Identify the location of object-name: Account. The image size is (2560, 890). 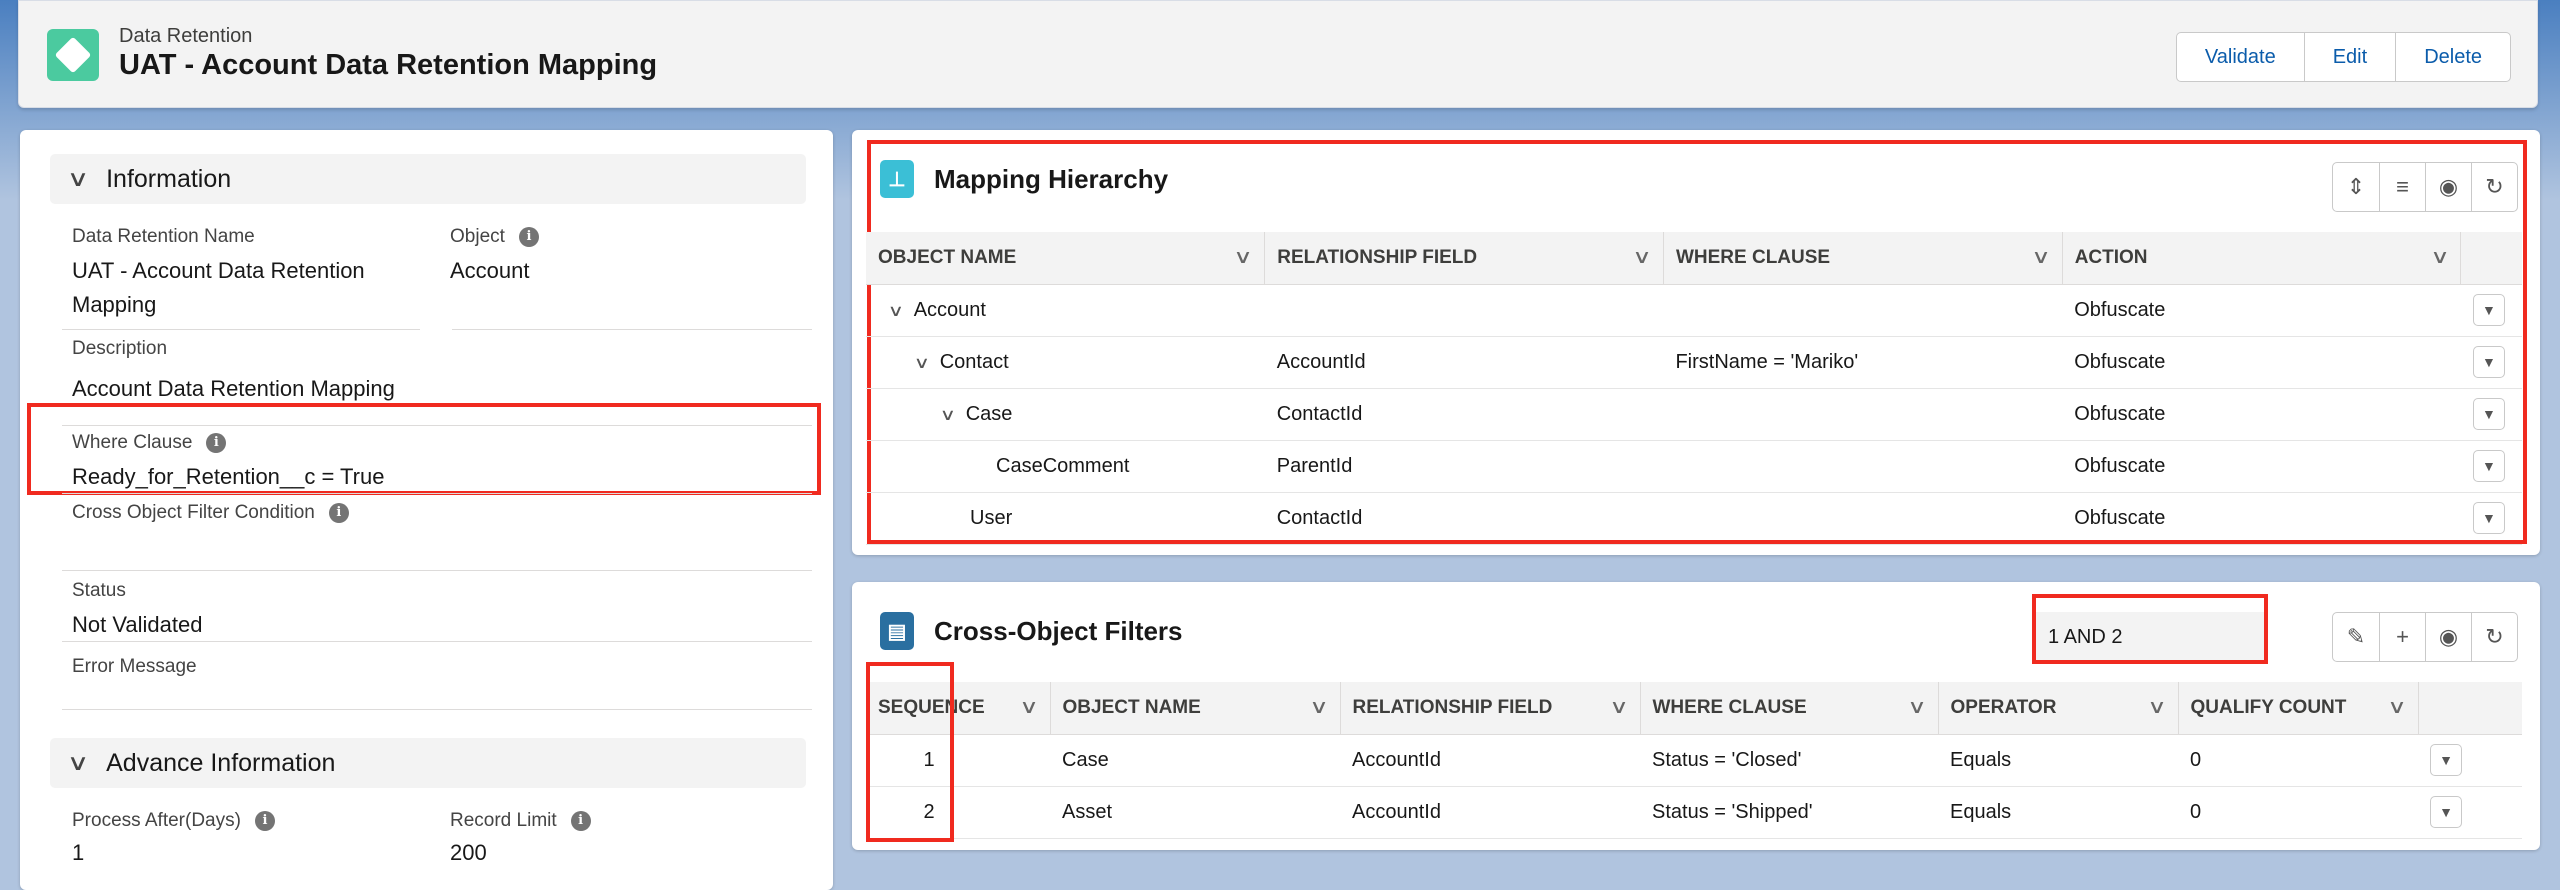
(949, 309).